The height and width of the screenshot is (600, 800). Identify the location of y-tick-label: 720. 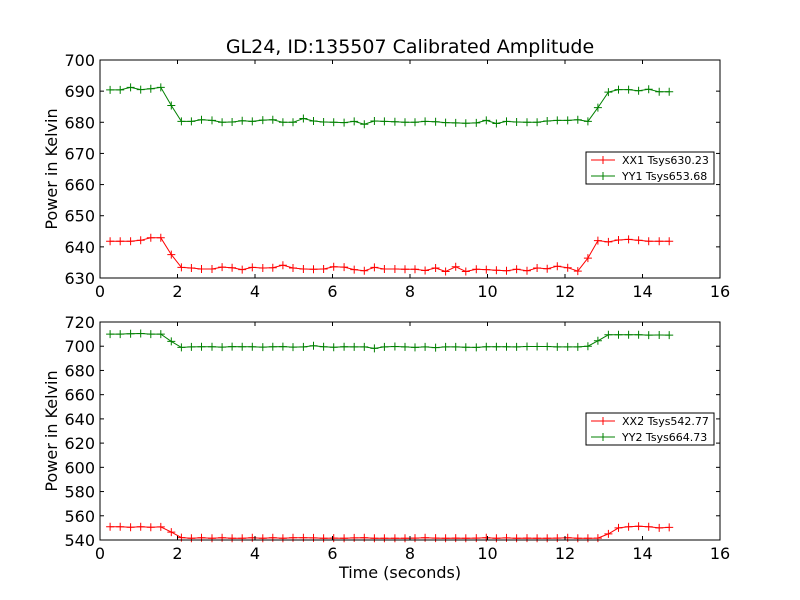
(79, 322).